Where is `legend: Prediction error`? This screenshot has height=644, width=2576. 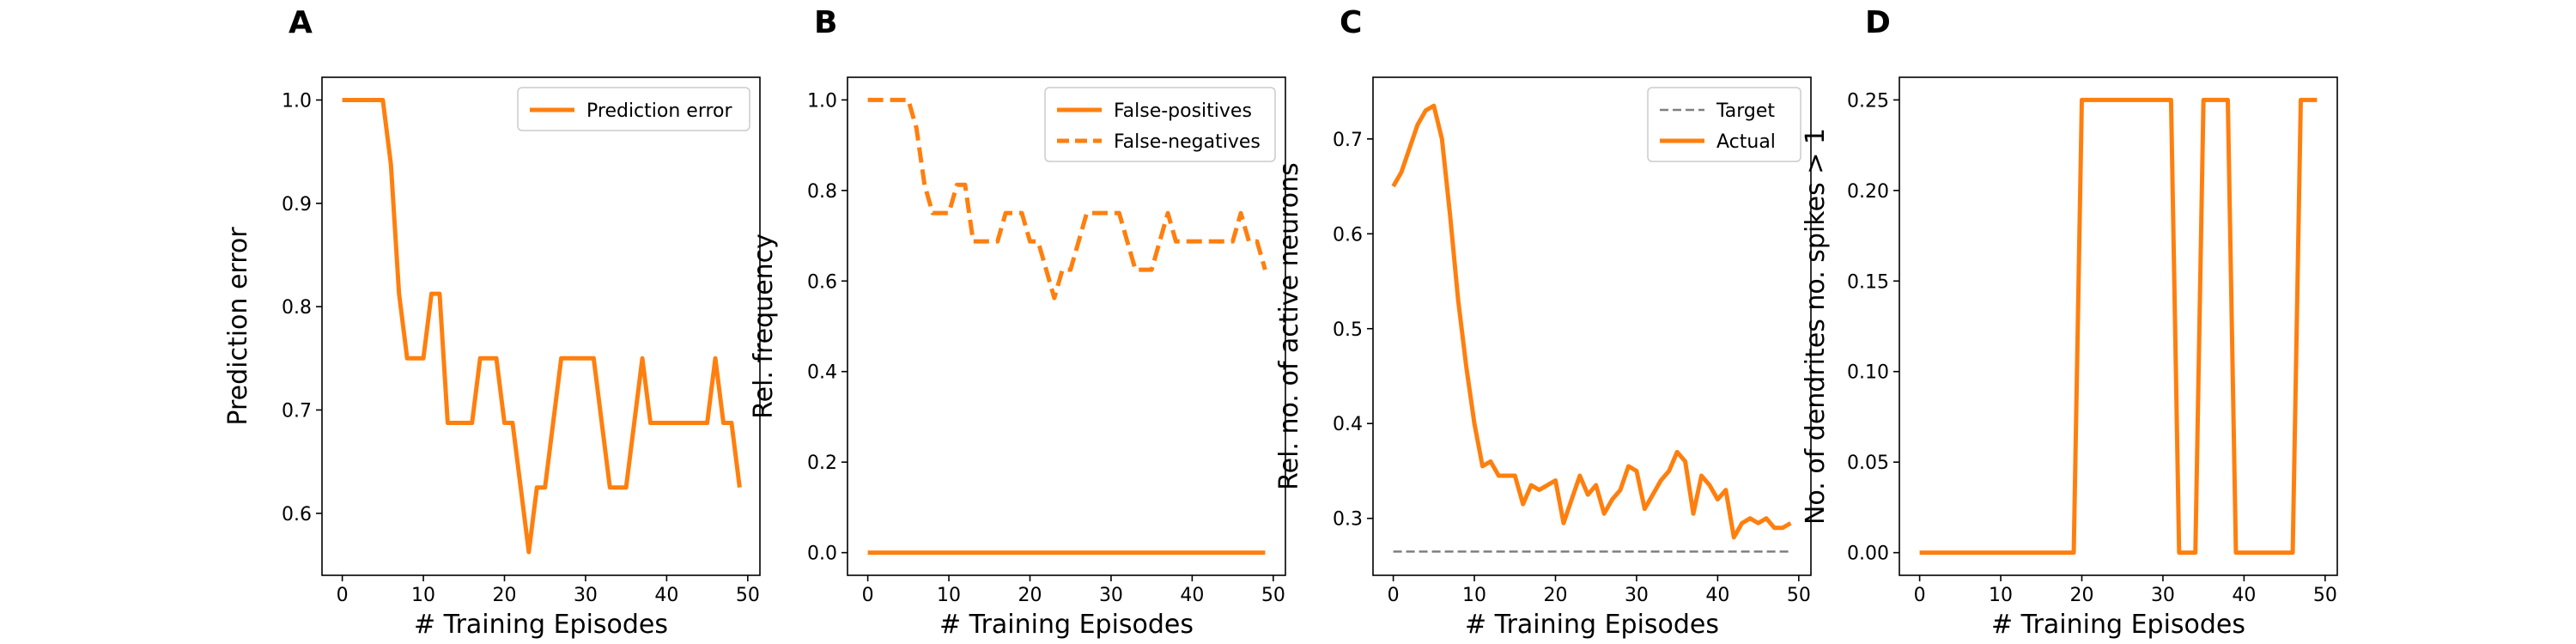 legend: Prediction error is located at coordinates (633, 109).